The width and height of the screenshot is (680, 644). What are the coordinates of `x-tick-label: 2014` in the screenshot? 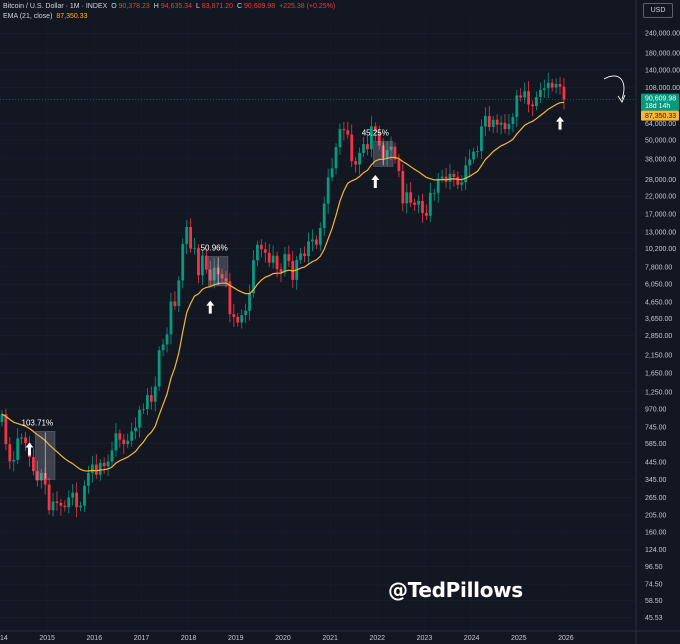 It's located at (4, 638).